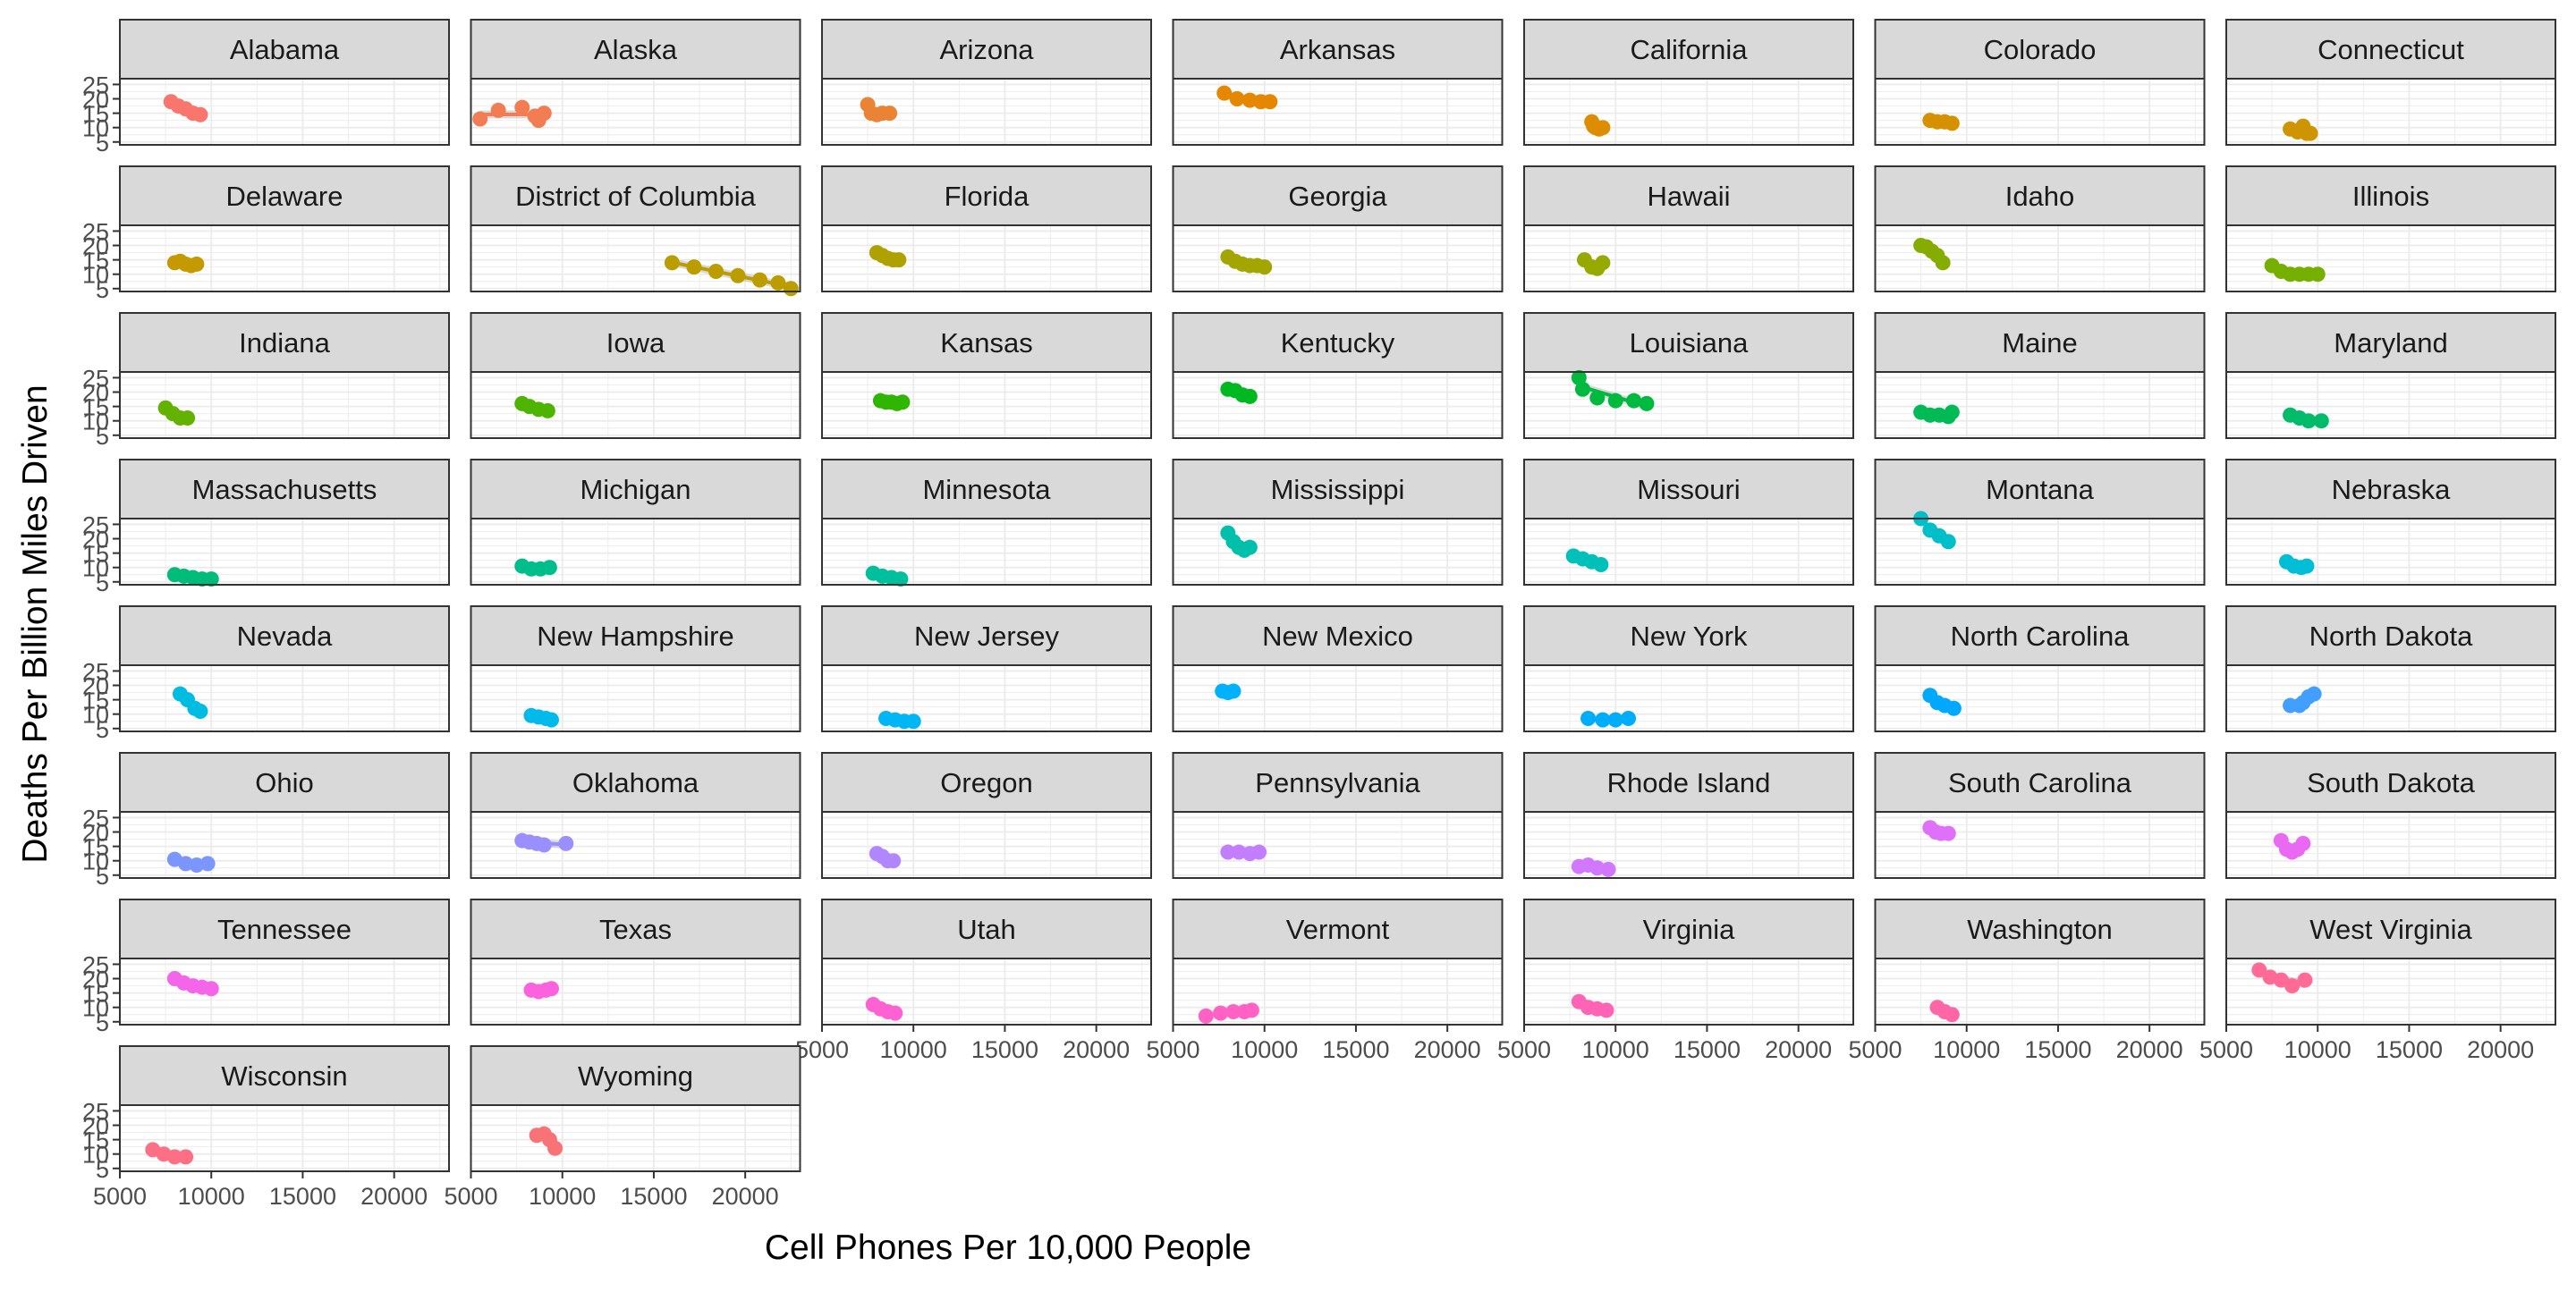  Describe the element at coordinates (1688, 816) in the screenshot. I see `facet-panel: Rhode Island` at that location.